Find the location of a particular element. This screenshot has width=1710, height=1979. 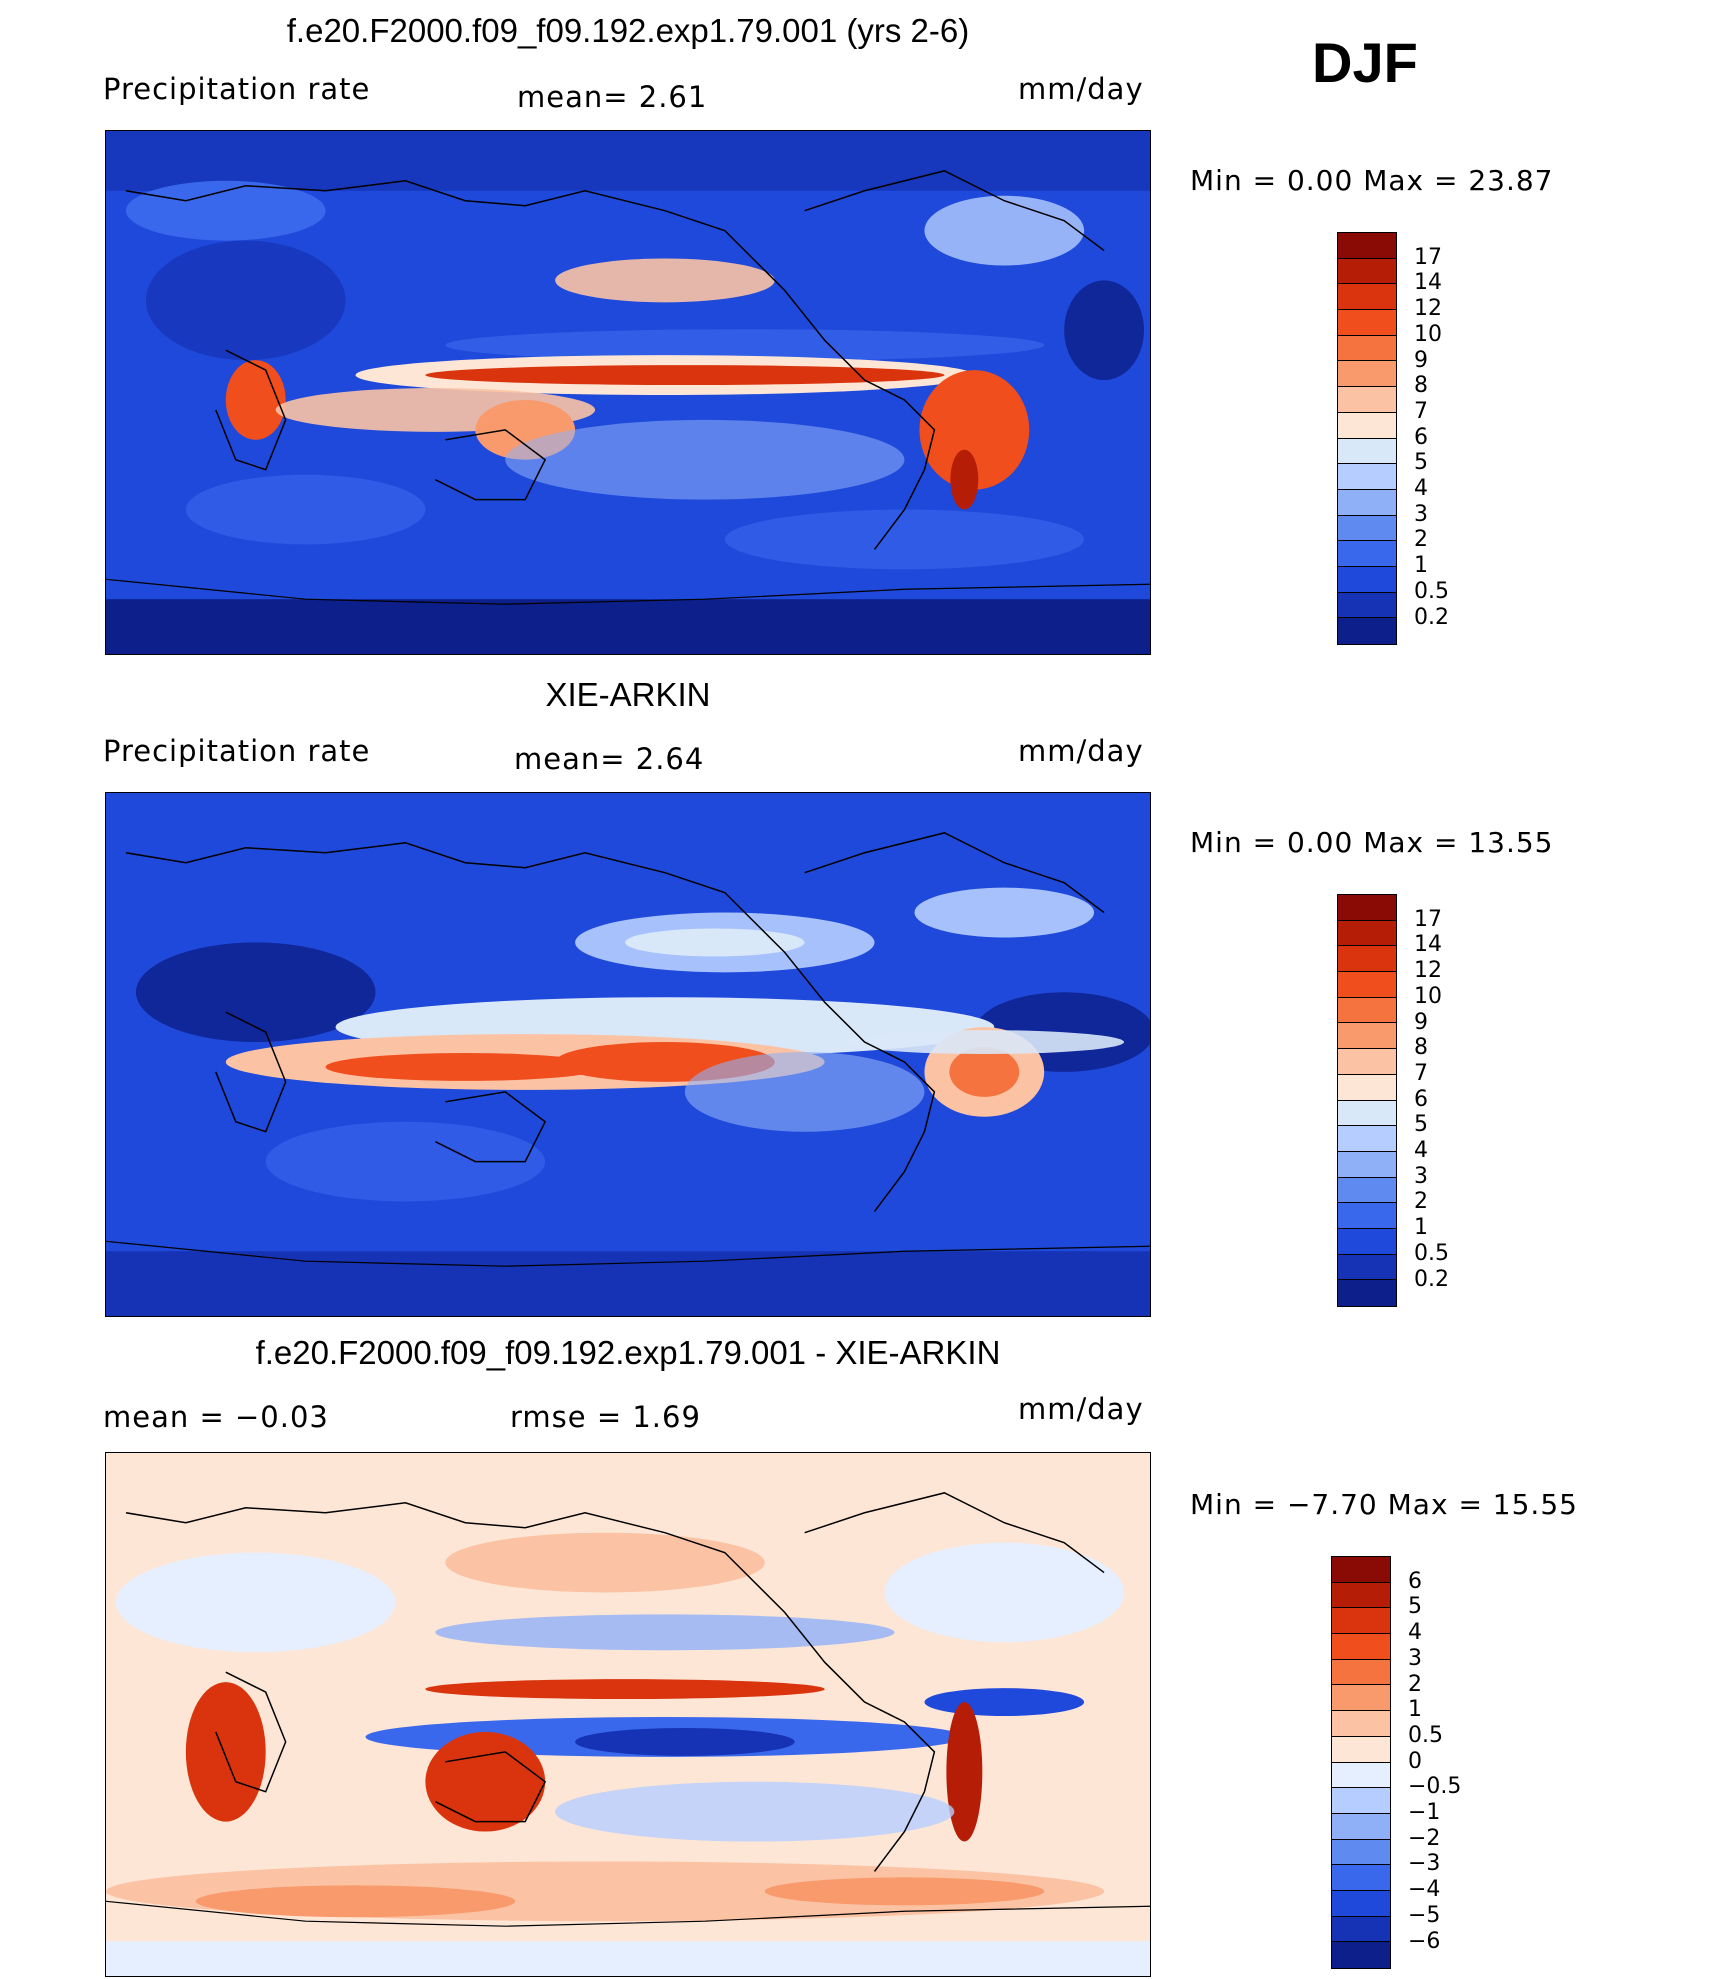

panel-3-colorbar-tick-label: −2 is located at coordinates (1424, 1838).